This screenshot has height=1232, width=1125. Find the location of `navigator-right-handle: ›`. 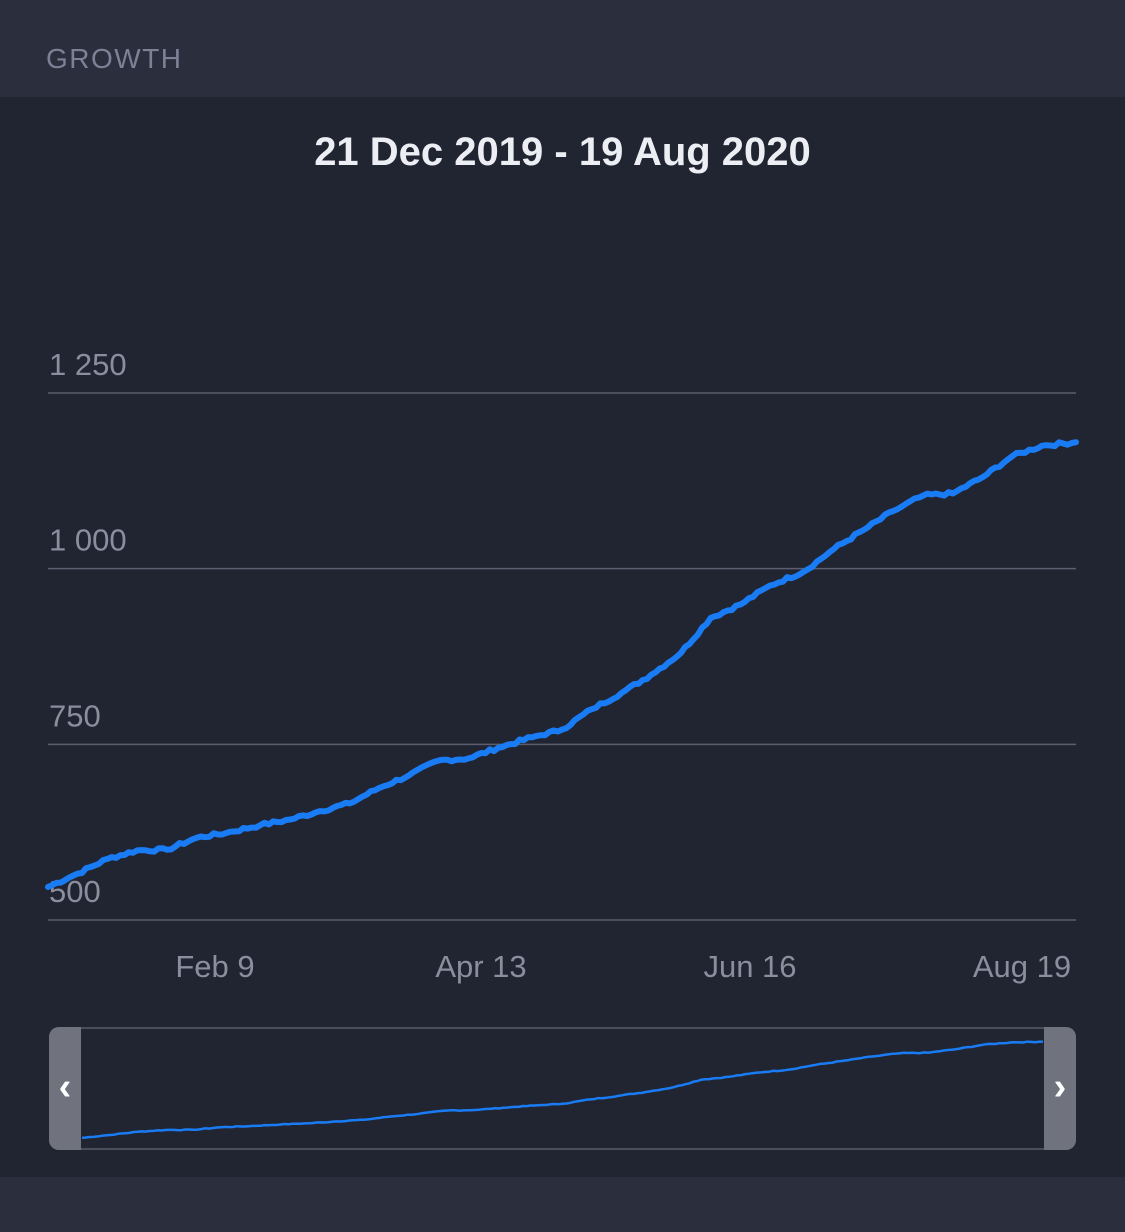

navigator-right-handle: › is located at coordinates (1060, 1088).